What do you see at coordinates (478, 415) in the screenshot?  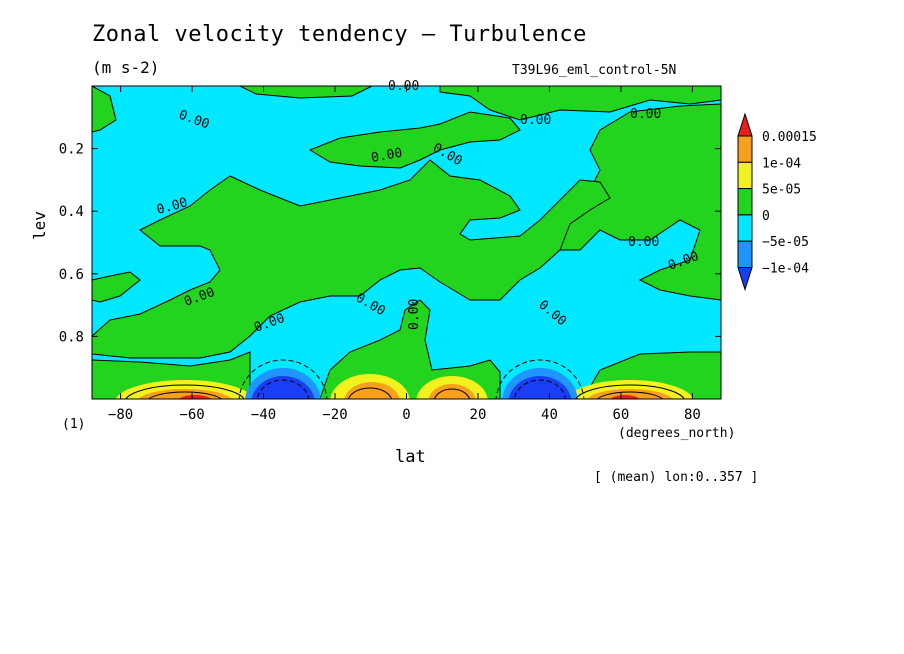 I see `x-tick-label: 20` at bounding box center [478, 415].